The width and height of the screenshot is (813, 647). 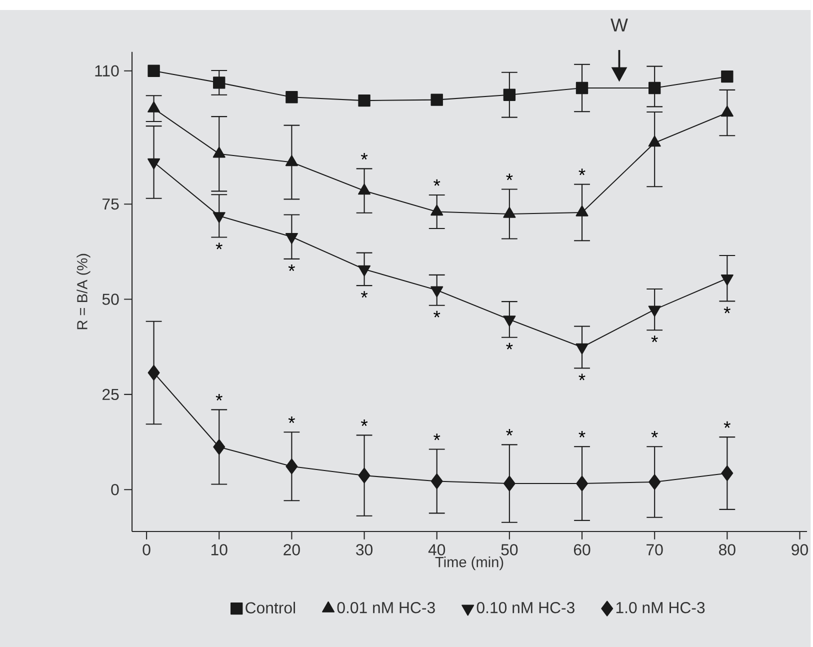 I want to click on x-tick-label: 30, so click(x=364, y=550).